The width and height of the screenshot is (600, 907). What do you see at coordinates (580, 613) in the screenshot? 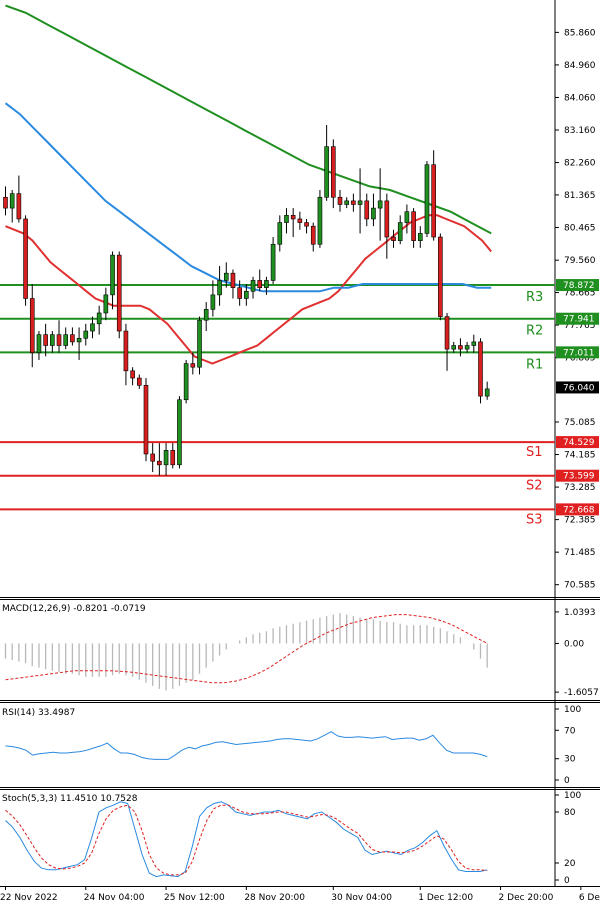
I see `macd-y-tick-label: 1.0393` at bounding box center [580, 613].